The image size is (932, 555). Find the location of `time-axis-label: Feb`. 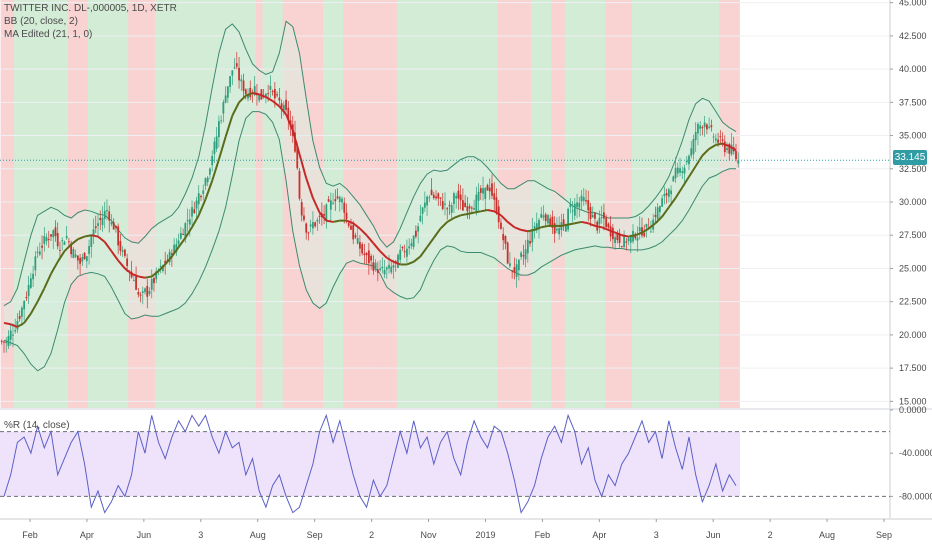

time-axis-label: Feb is located at coordinates (543, 535).